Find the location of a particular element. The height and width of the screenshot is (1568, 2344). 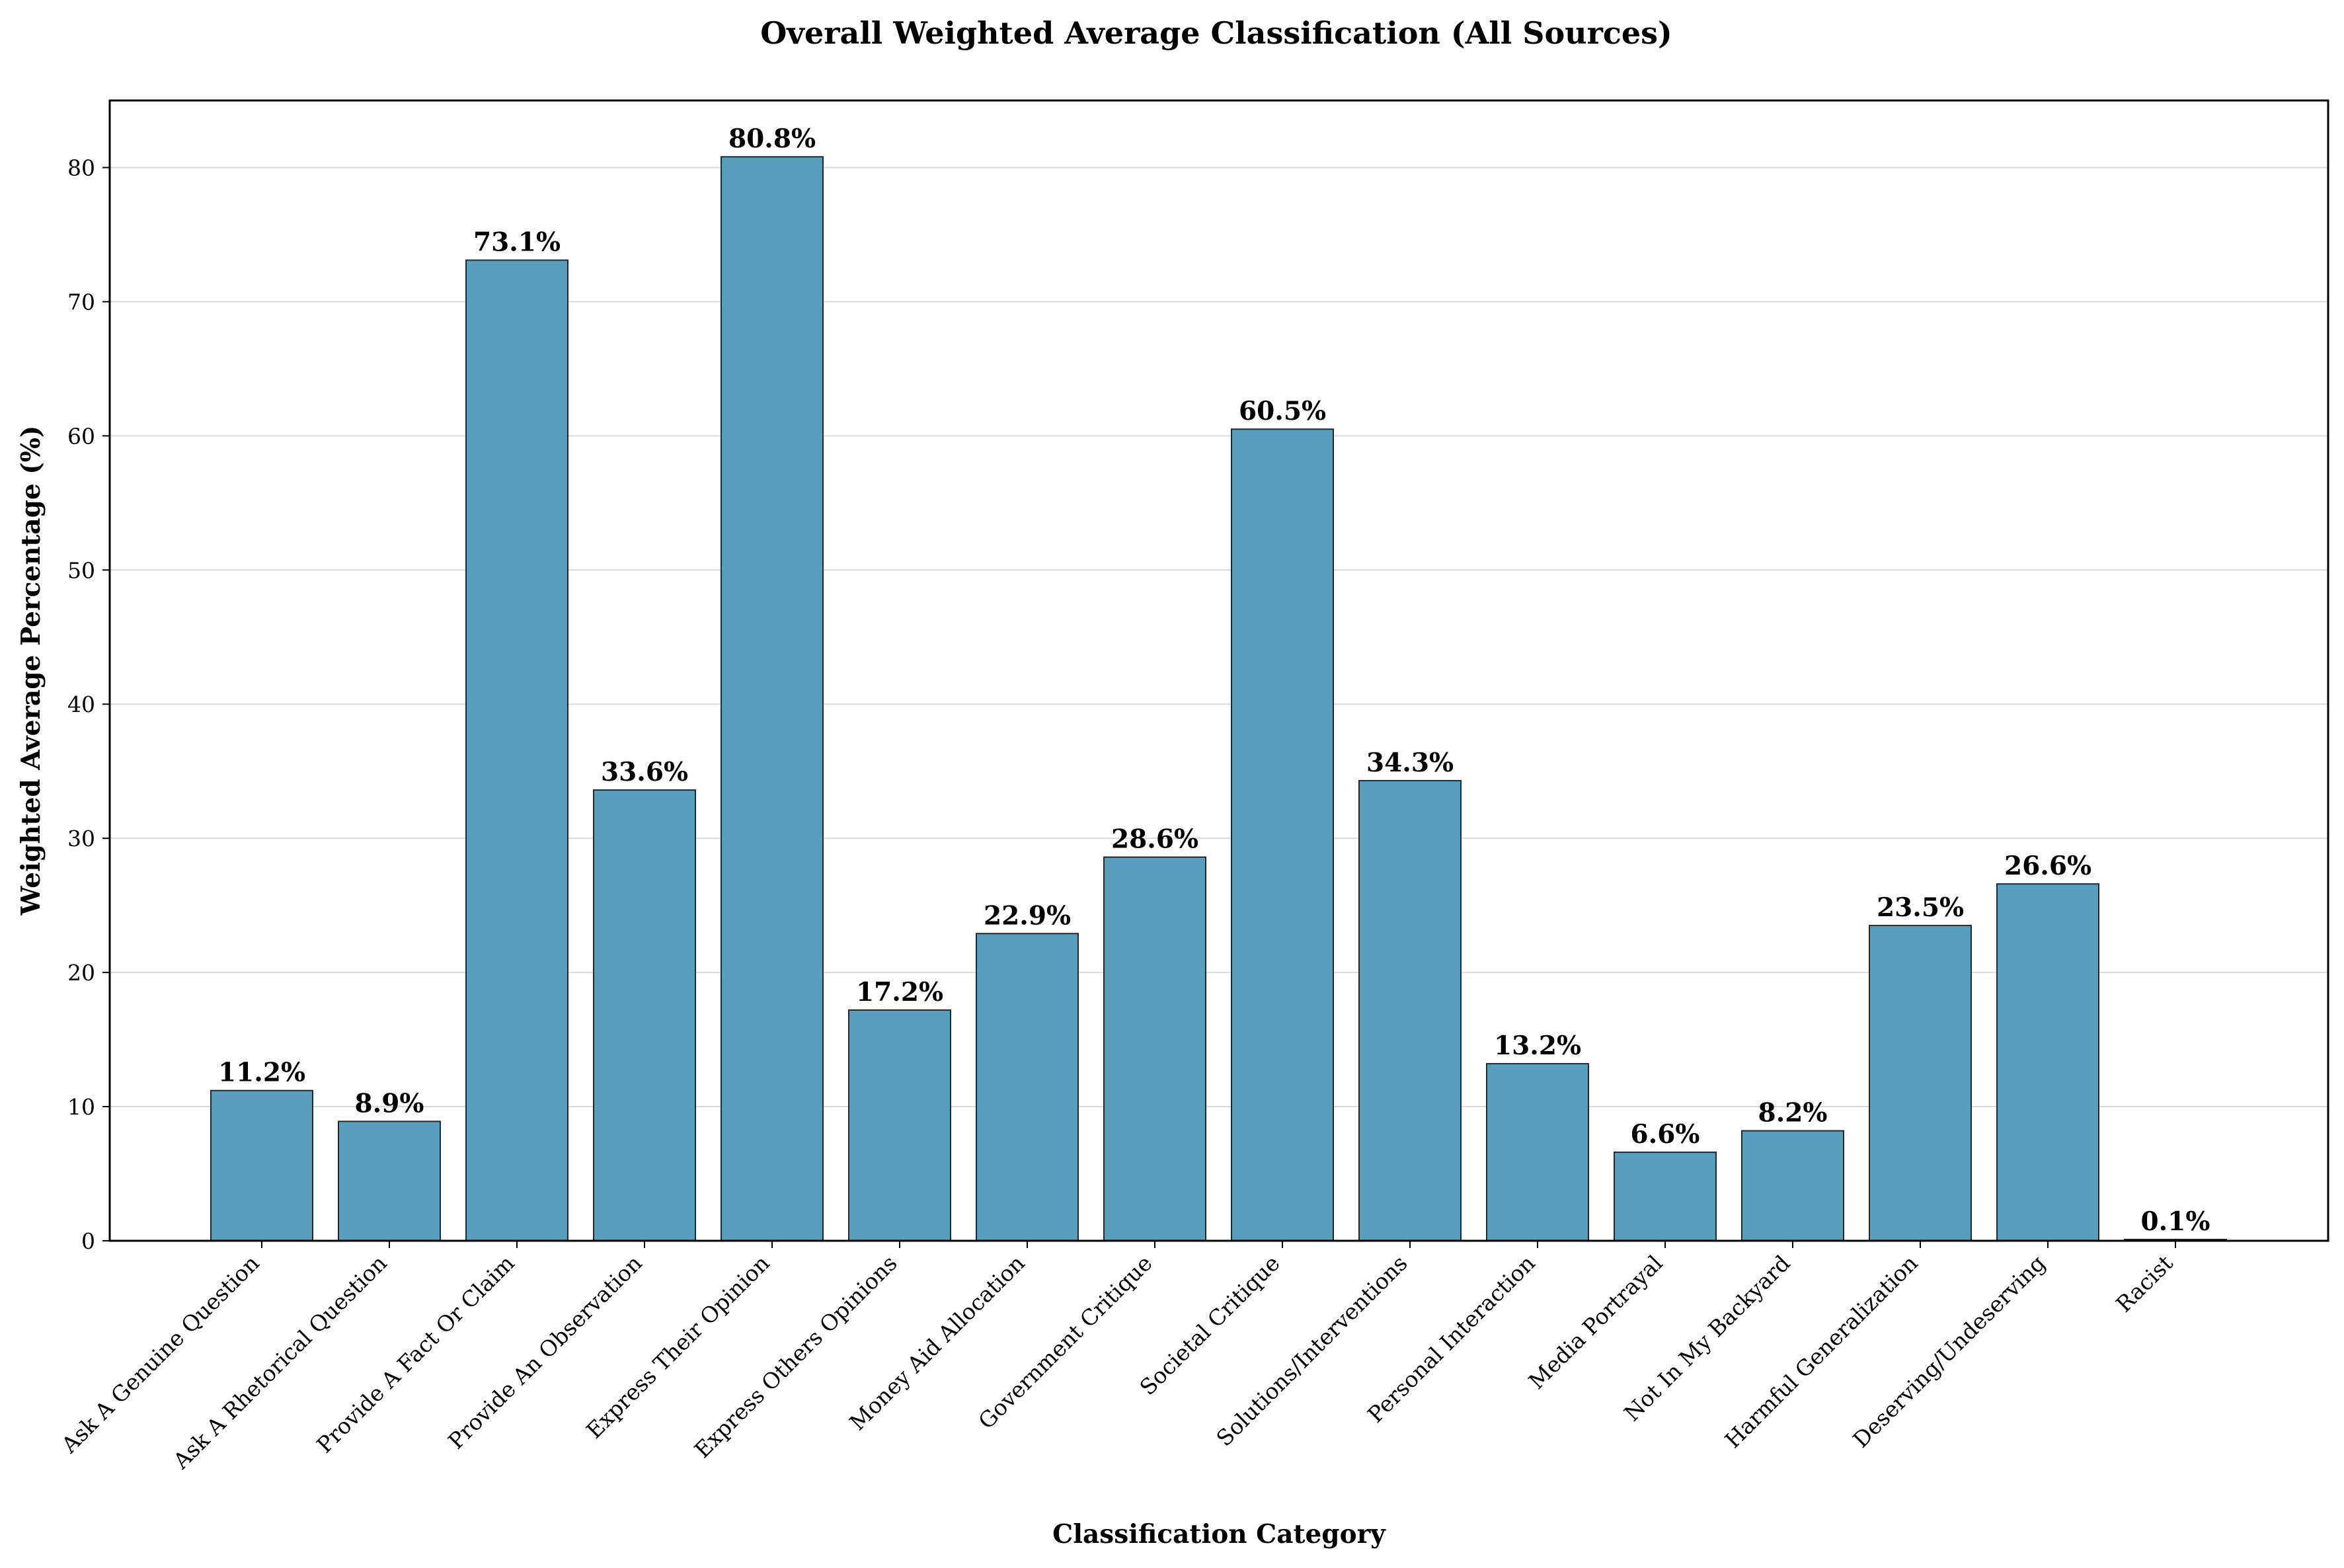

y-tick-label: 50 is located at coordinates (81, 570).